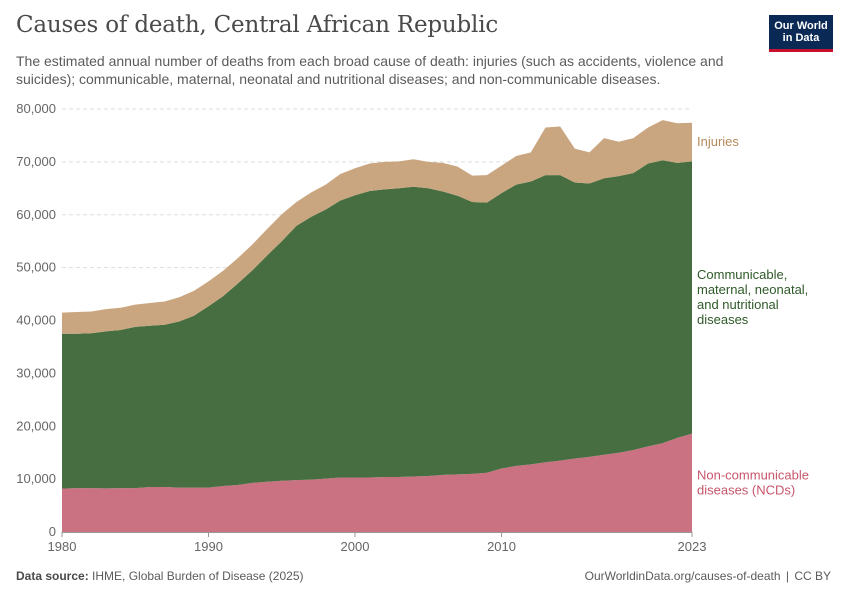  I want to click on x-tick-label: 2023, so click(692, 546).